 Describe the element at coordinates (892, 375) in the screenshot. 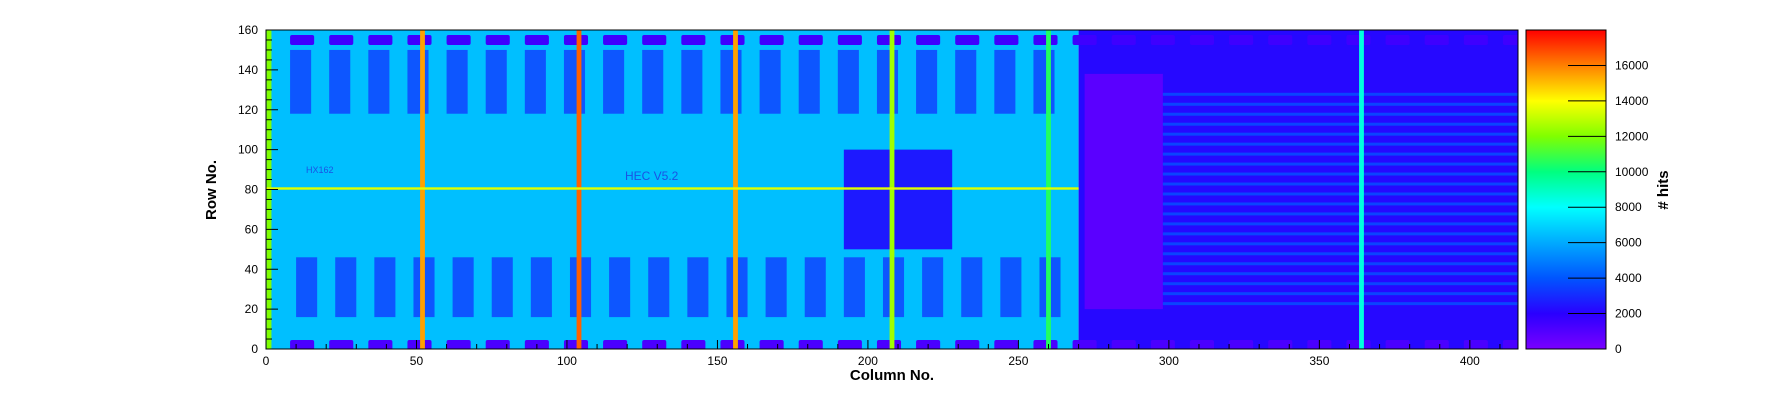

I see `x-axis-label: Column No.` at that location.